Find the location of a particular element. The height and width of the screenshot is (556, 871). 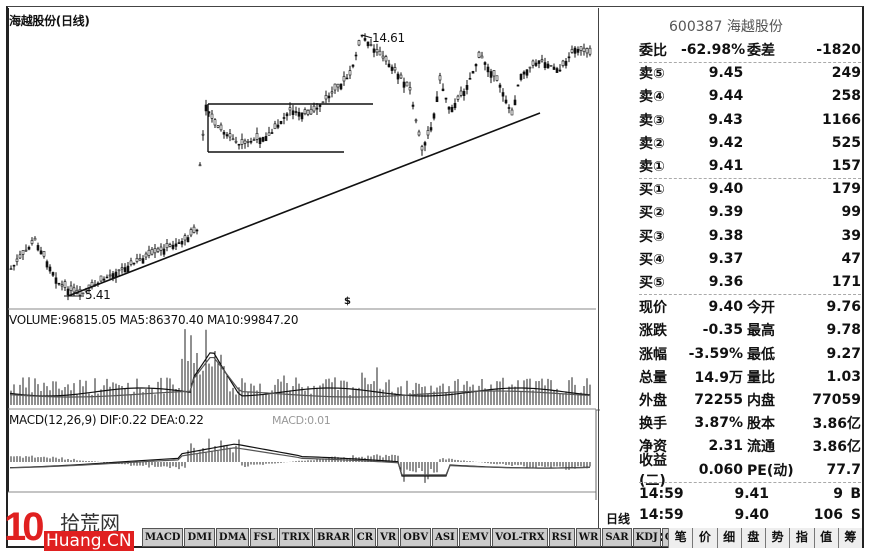

macd-value-label: MACD:0.01 is located at coordinates (301, 420).